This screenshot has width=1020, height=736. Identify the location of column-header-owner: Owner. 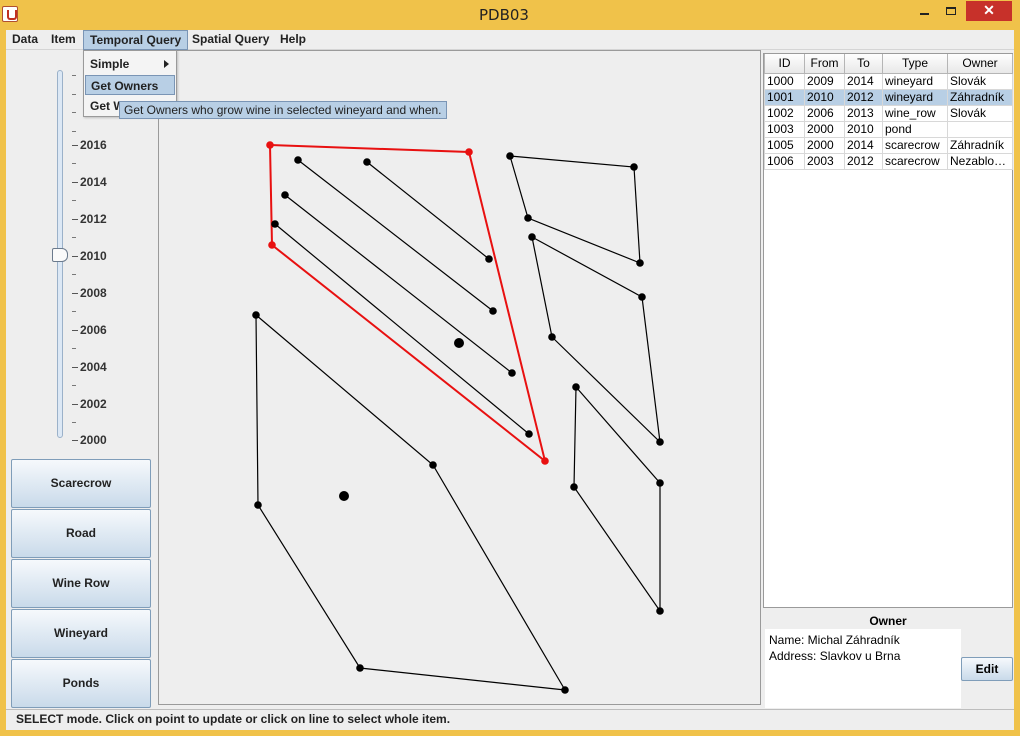
(980, 64).